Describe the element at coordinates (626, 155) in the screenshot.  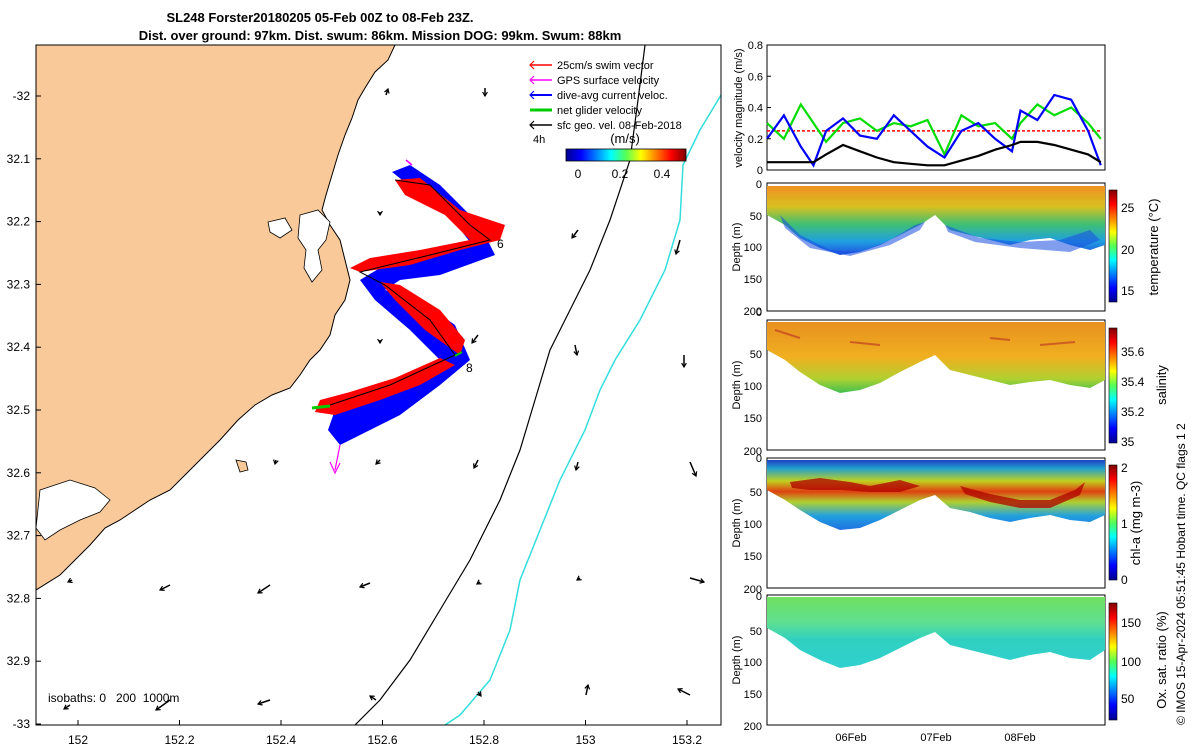
I see `speed-colorbar` at that location.